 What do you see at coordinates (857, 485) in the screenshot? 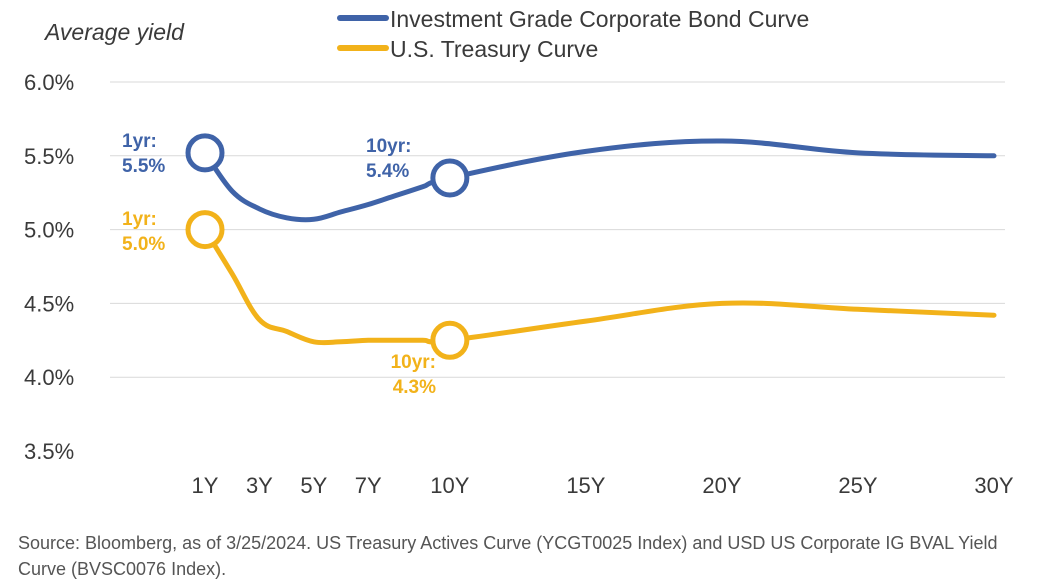
I see `x-tick-label: 25Y` at bounding box center [857, 485].